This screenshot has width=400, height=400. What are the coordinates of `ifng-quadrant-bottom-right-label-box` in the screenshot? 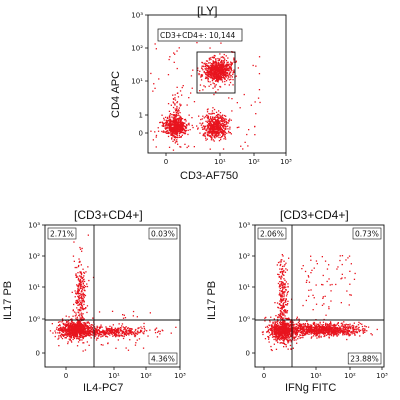 It's located at (364, 358).